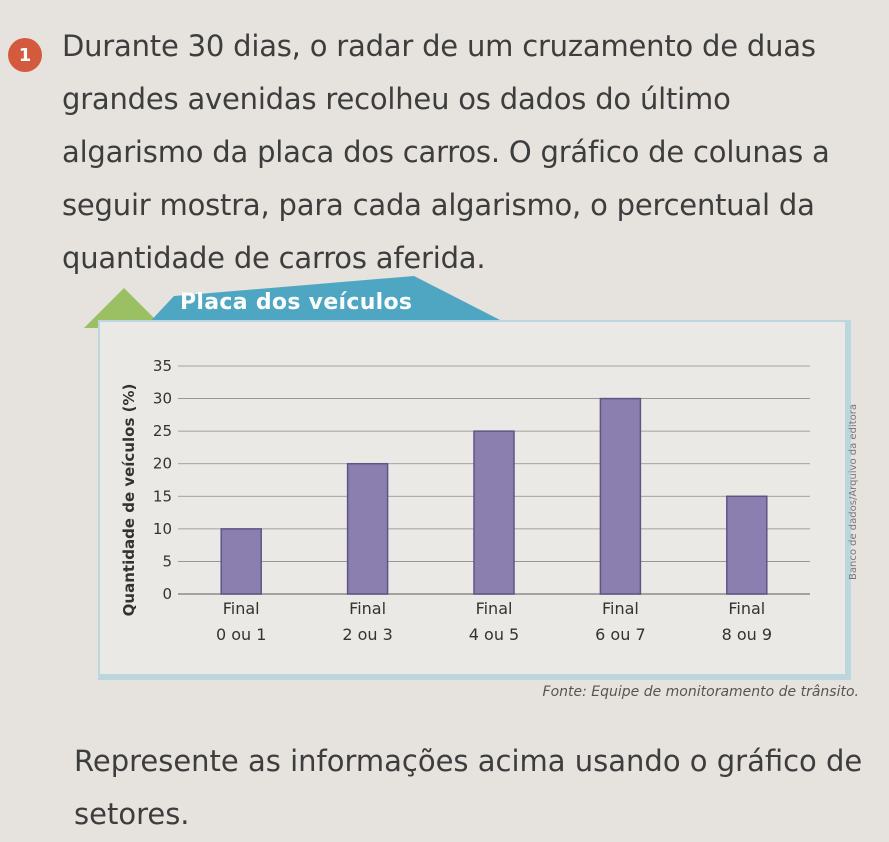 The width and height of the screenshot is (889, 842). Describe the element at coordinates (124, 308) in the screenshot. I see `title-band-accent` at that location.